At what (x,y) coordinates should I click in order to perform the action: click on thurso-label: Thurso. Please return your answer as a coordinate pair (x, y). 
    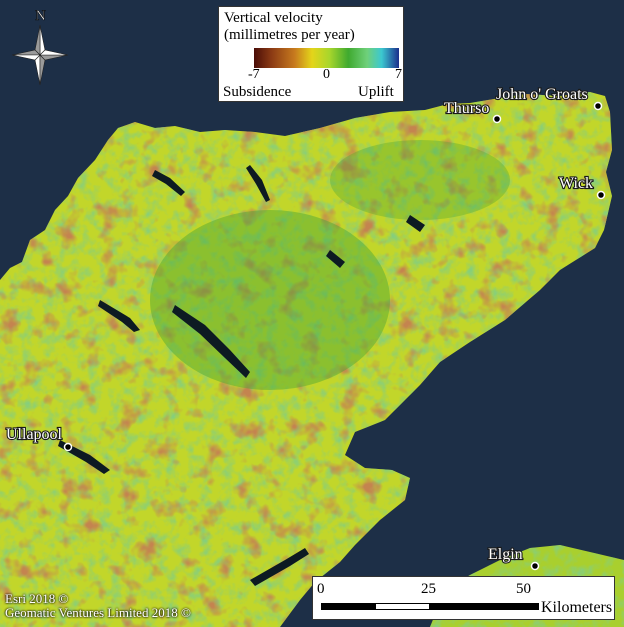
    Looking at the image, I should click on (466, 108).